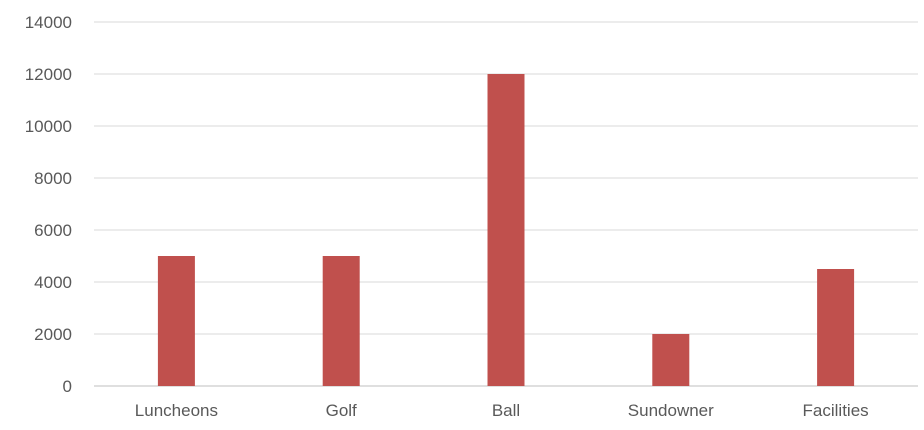  I want to click on y-tick-label: 0, so click(67, 386).